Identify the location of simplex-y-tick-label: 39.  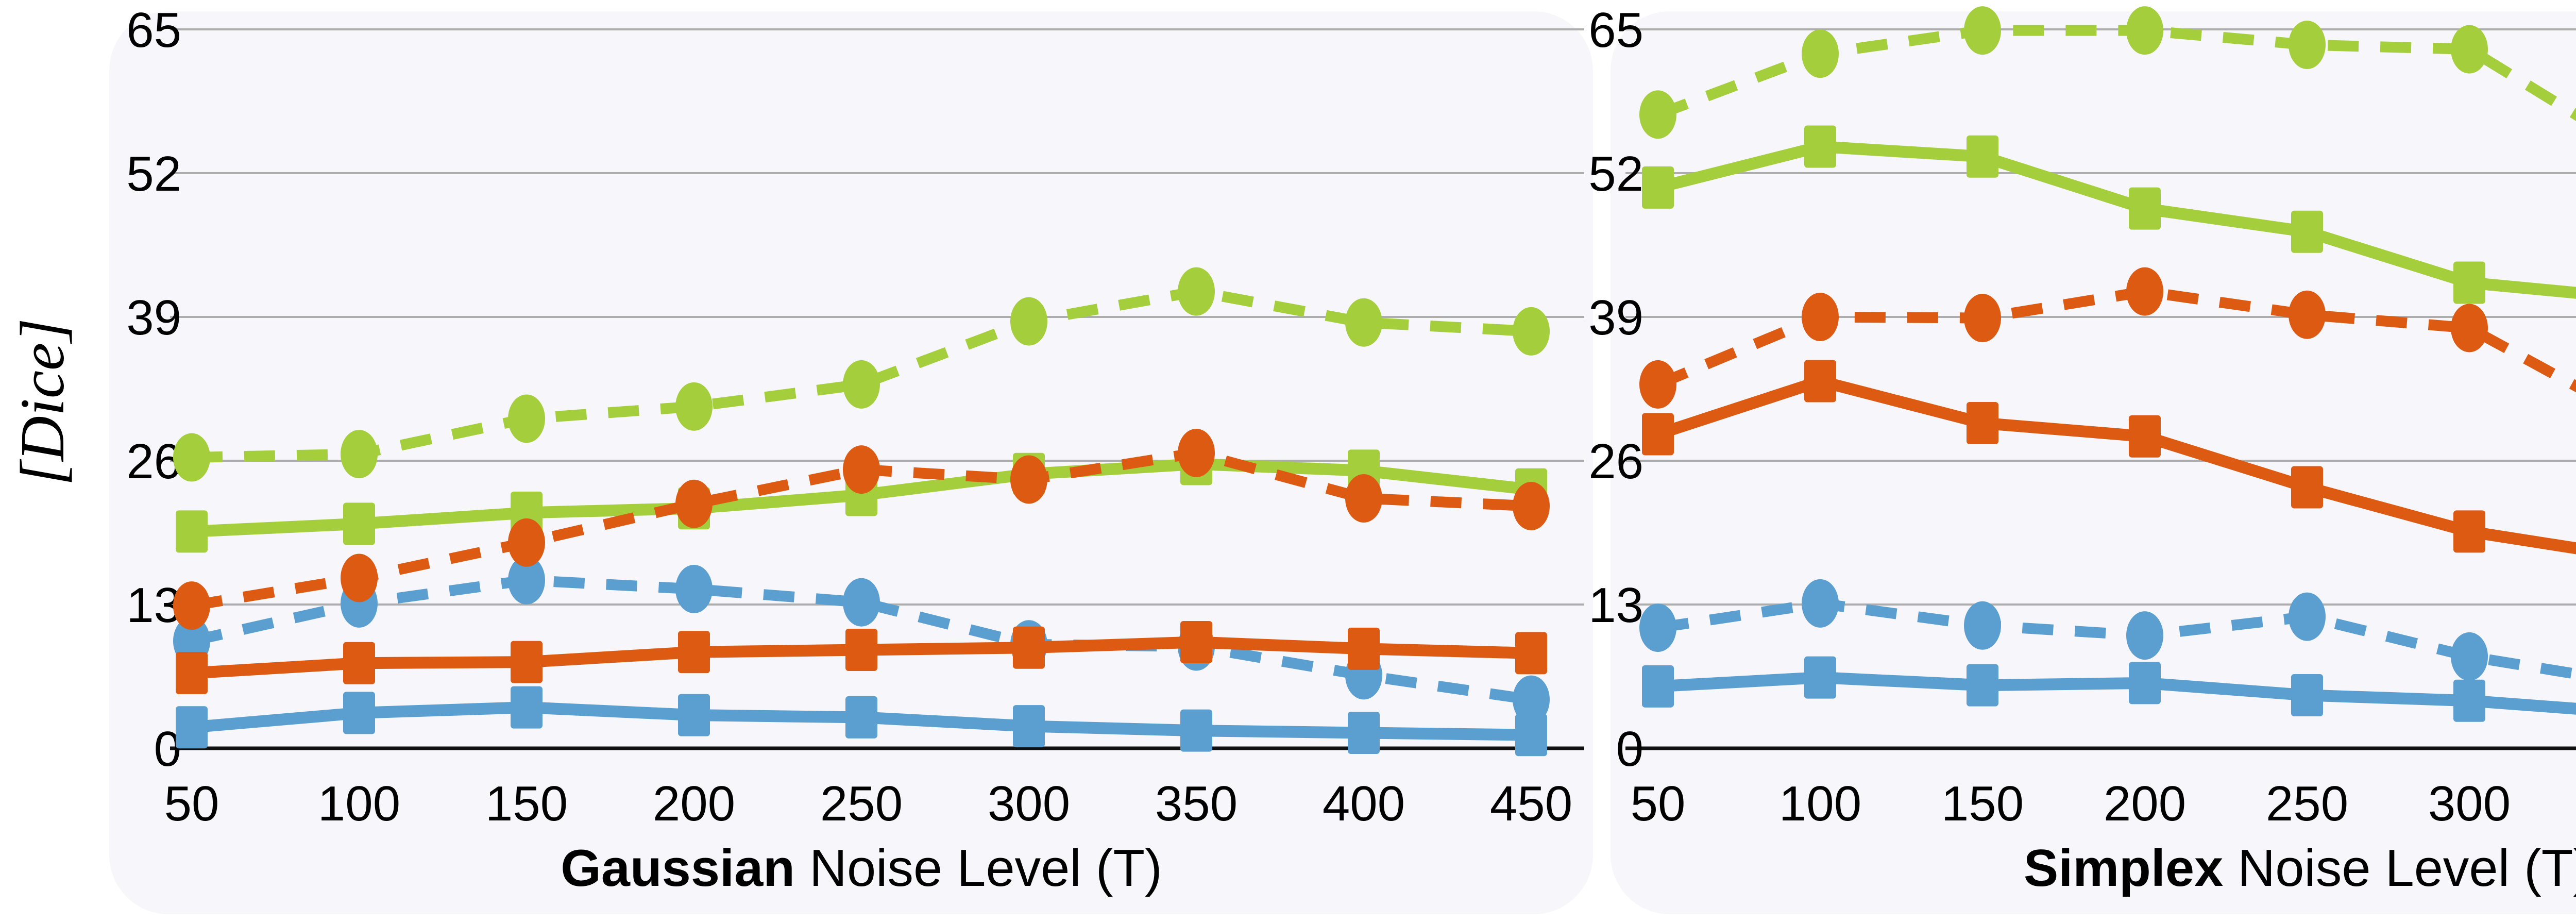
(1615, 317).